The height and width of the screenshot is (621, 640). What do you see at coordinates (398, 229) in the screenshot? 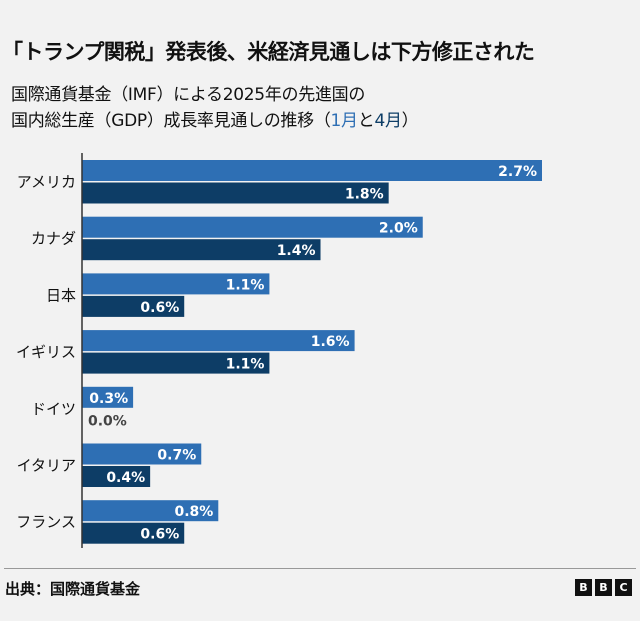
I see `data-label: 2.0%` at bounding box center [398, 229].